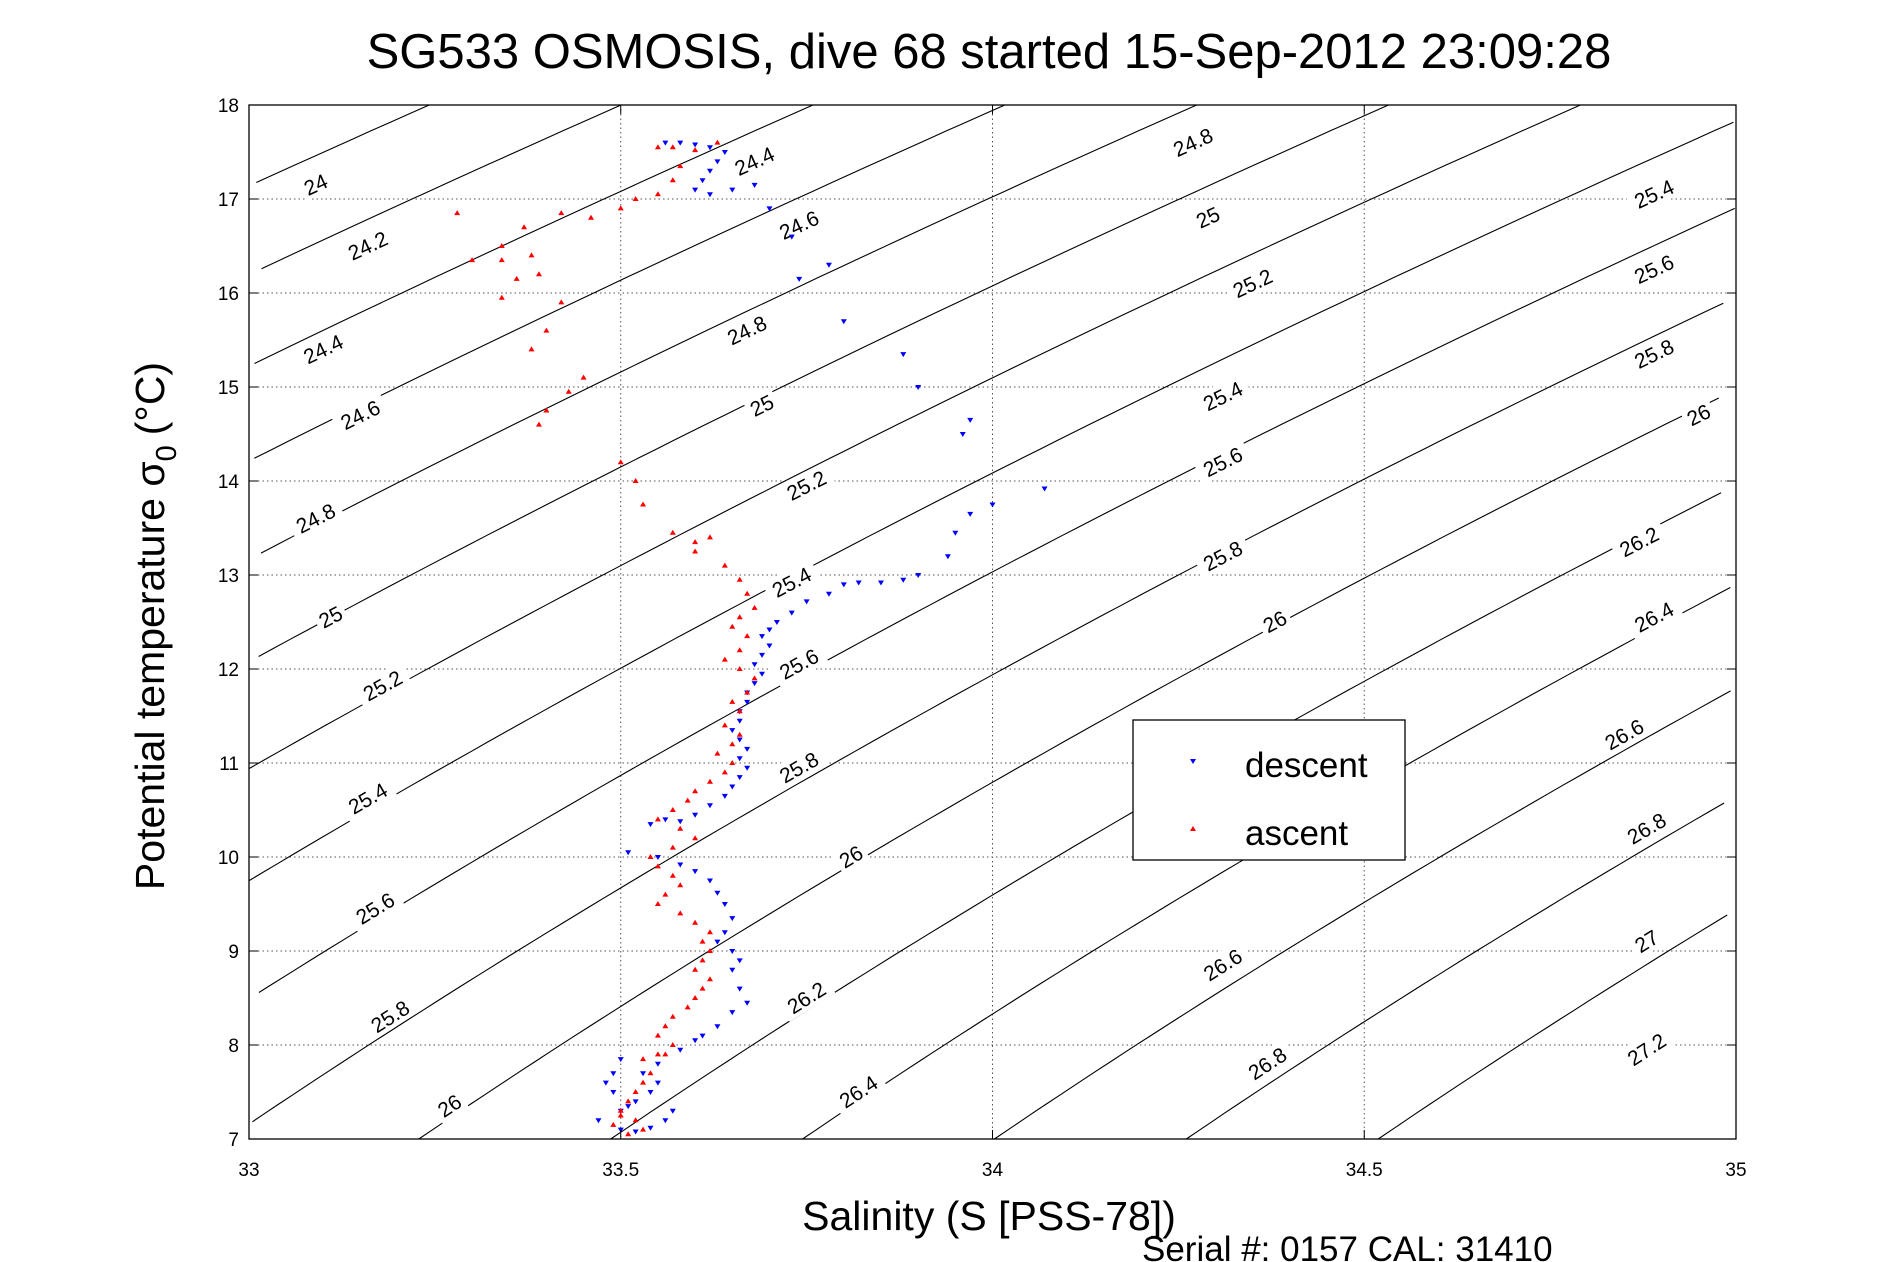 The height and width of the screenshot is (1262, 1891). Describe the element at coordinates (228, 200) in the screenshot. I see `y-tick-label: 17` at that location.